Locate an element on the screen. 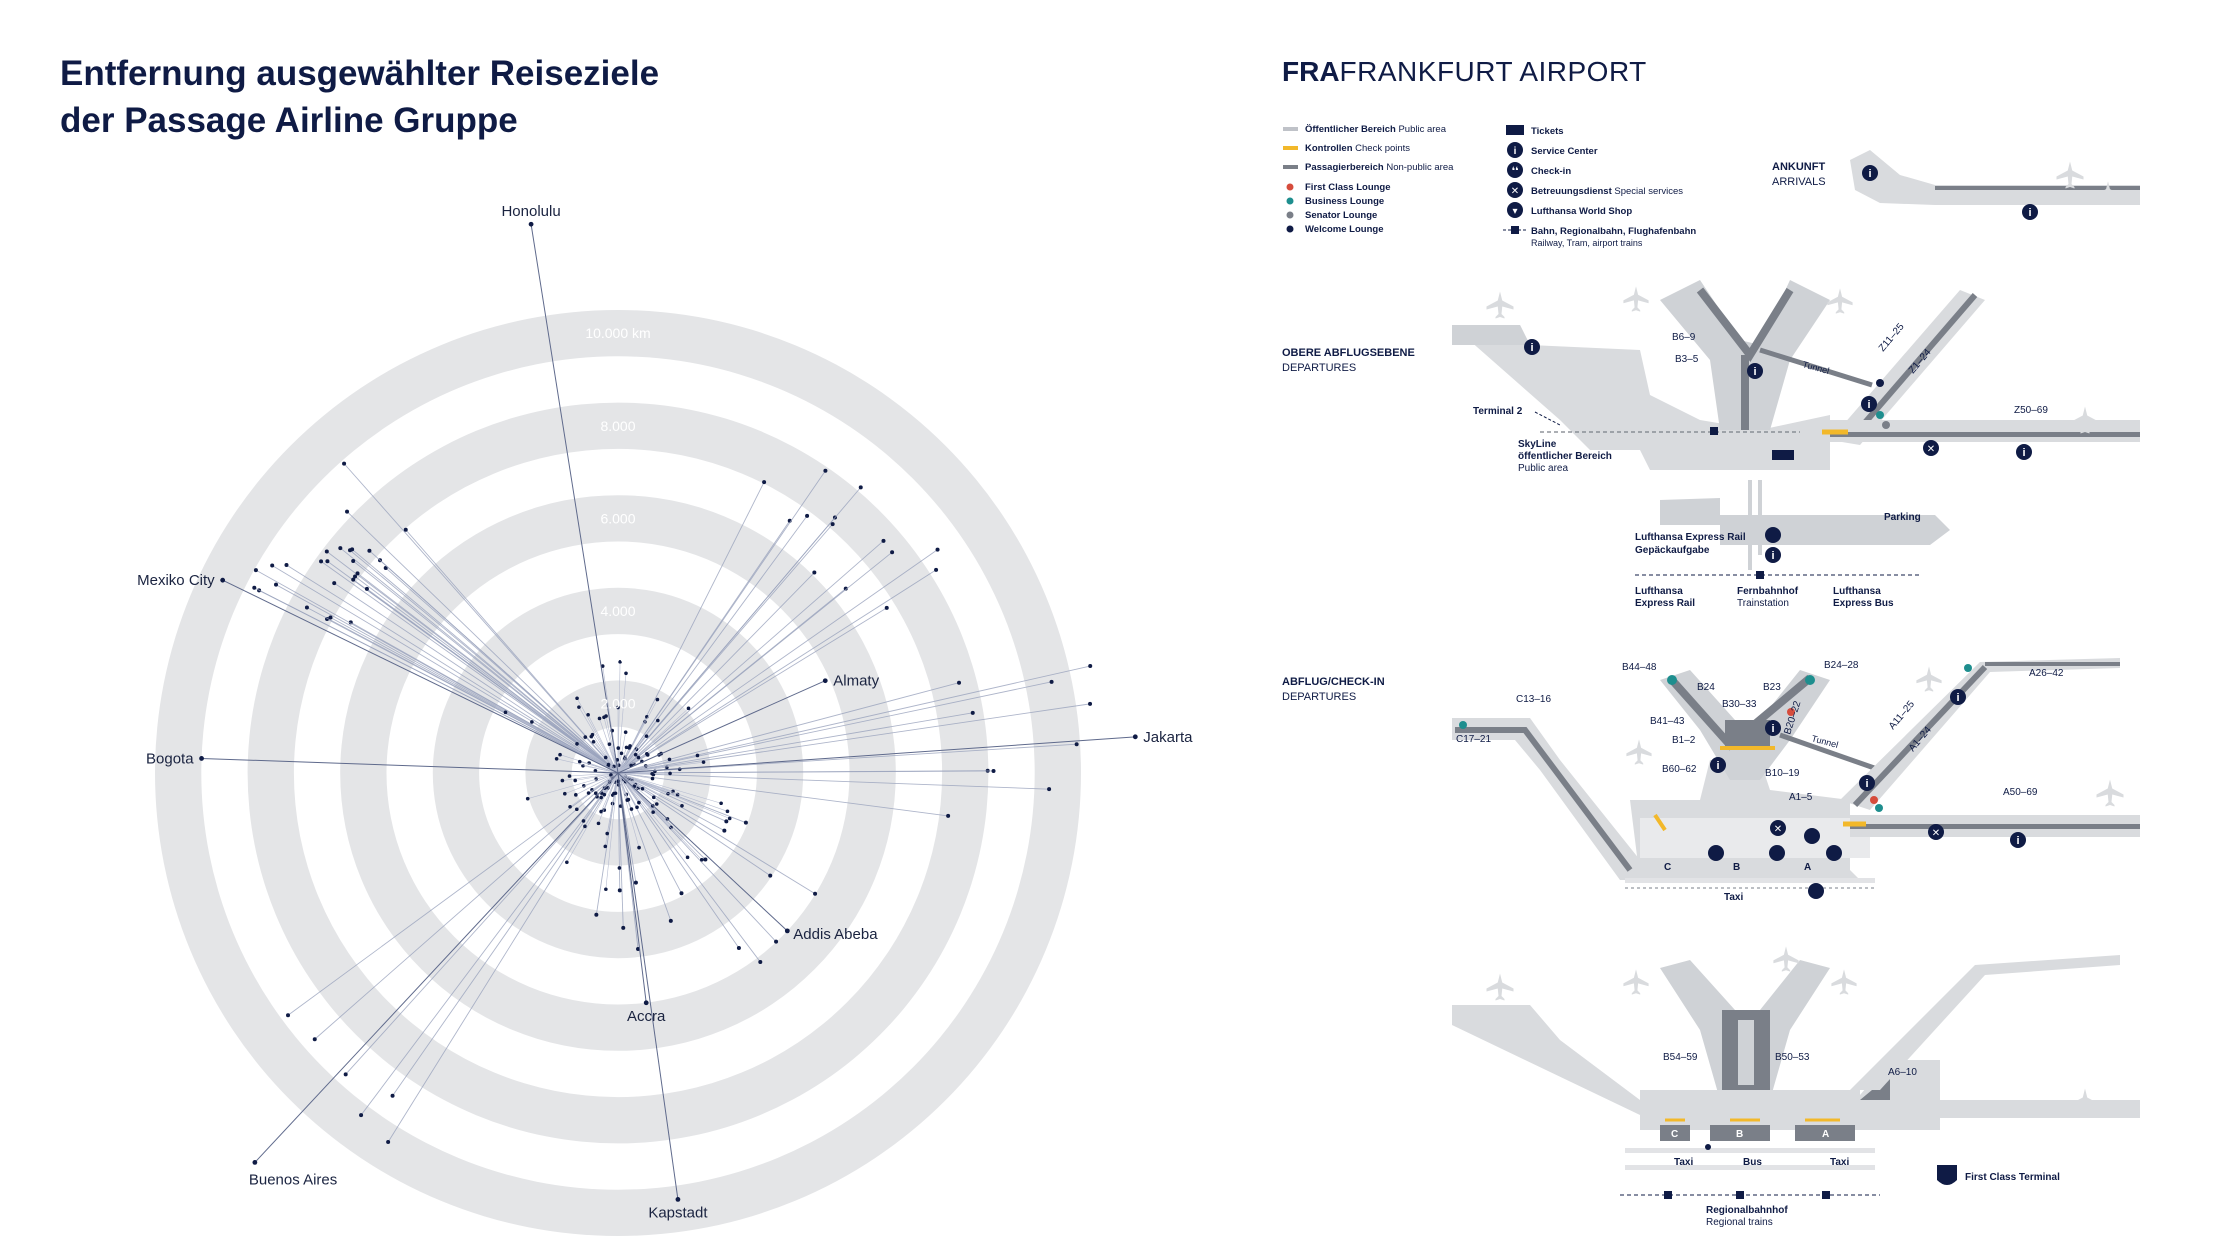 The height and width of the screenshot is (1260, 2240). gate-label: B44–48 is located at coordinates (1639, 667).